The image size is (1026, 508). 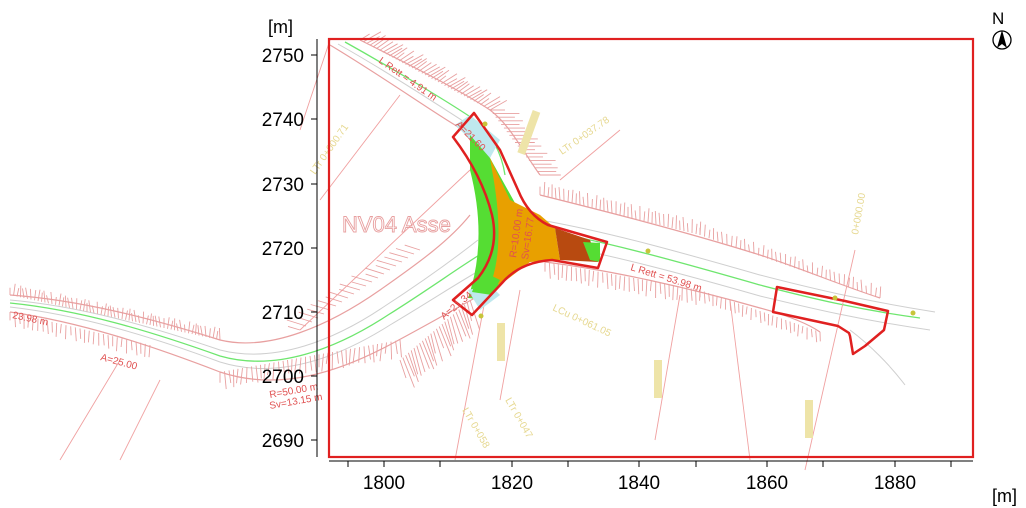 What do you see at coordinates (1004, 496) in the screenshot?
I see `x-unit-label: [m]` at bounding box center [1004, 496].